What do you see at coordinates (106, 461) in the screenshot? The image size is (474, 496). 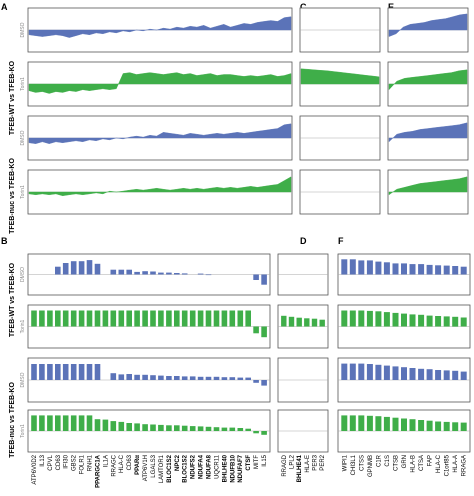 I see `gene-label-b-10: IL1A` at bounding box center [106, 461].